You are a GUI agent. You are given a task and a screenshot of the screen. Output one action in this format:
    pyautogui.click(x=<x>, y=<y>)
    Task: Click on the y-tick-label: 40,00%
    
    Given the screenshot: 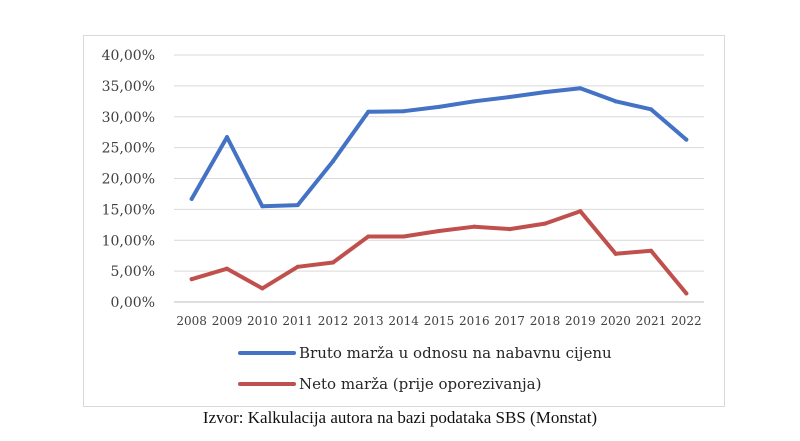 What is the action you would take?
    pyautogui.click(x=128, y=56)
    